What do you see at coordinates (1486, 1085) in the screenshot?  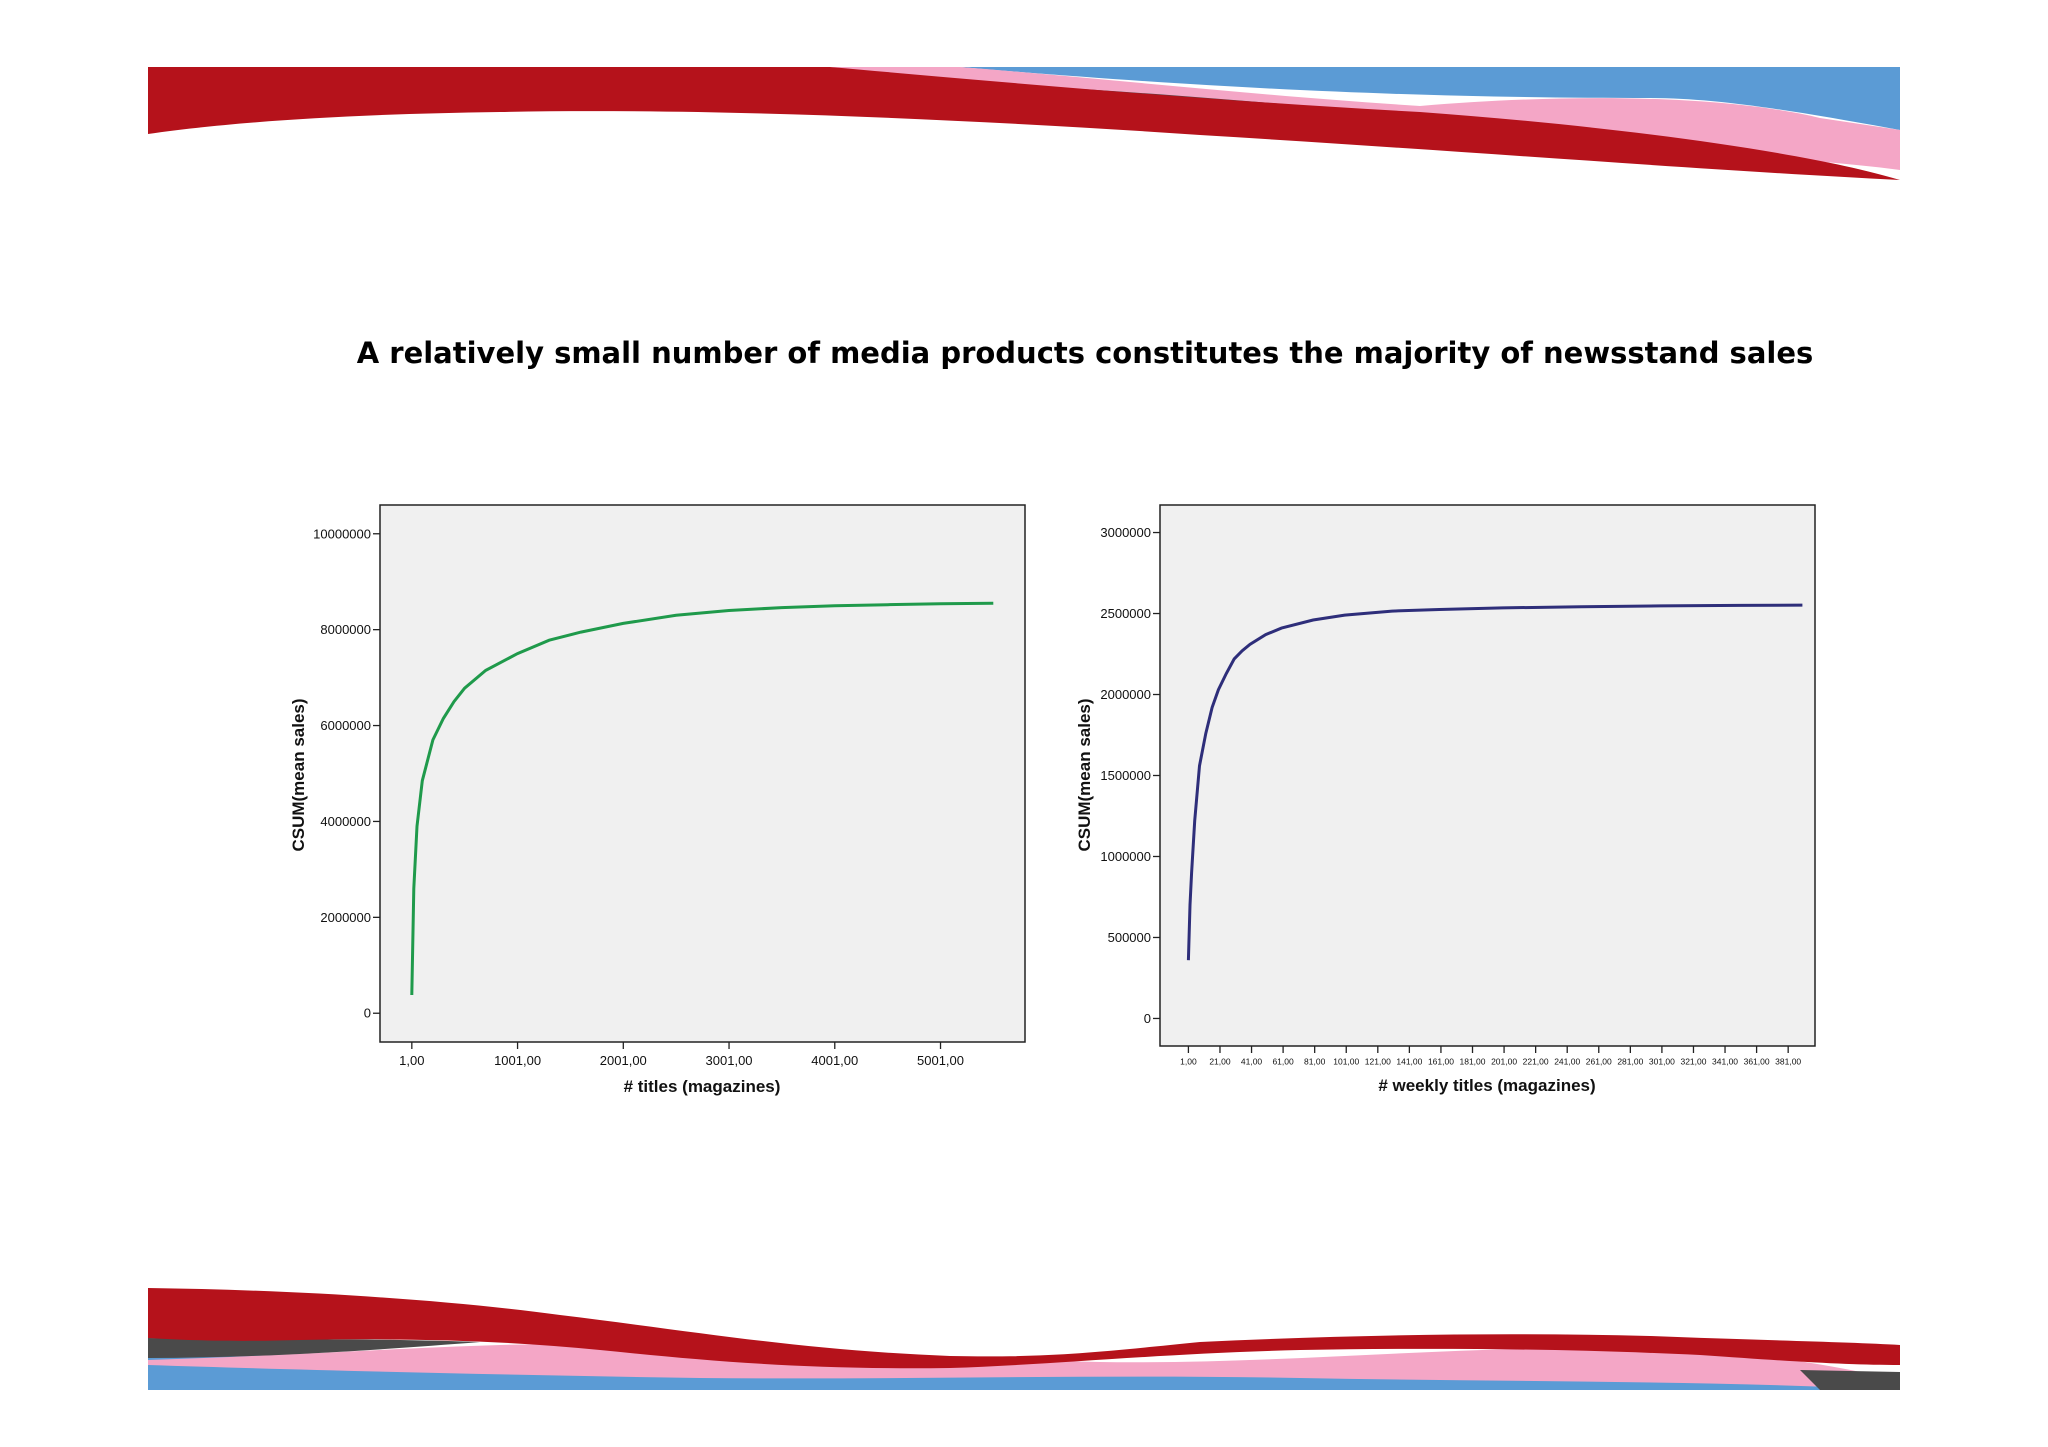 I see `x-axis-label: # weekly titles (magazines)` at bounding box center [1486, 1085].